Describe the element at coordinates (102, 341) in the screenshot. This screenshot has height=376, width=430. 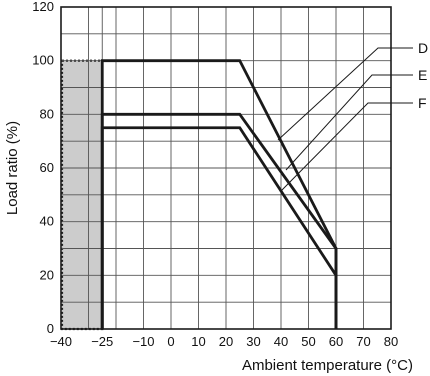
I see `x-tick-label: −25` at that location.